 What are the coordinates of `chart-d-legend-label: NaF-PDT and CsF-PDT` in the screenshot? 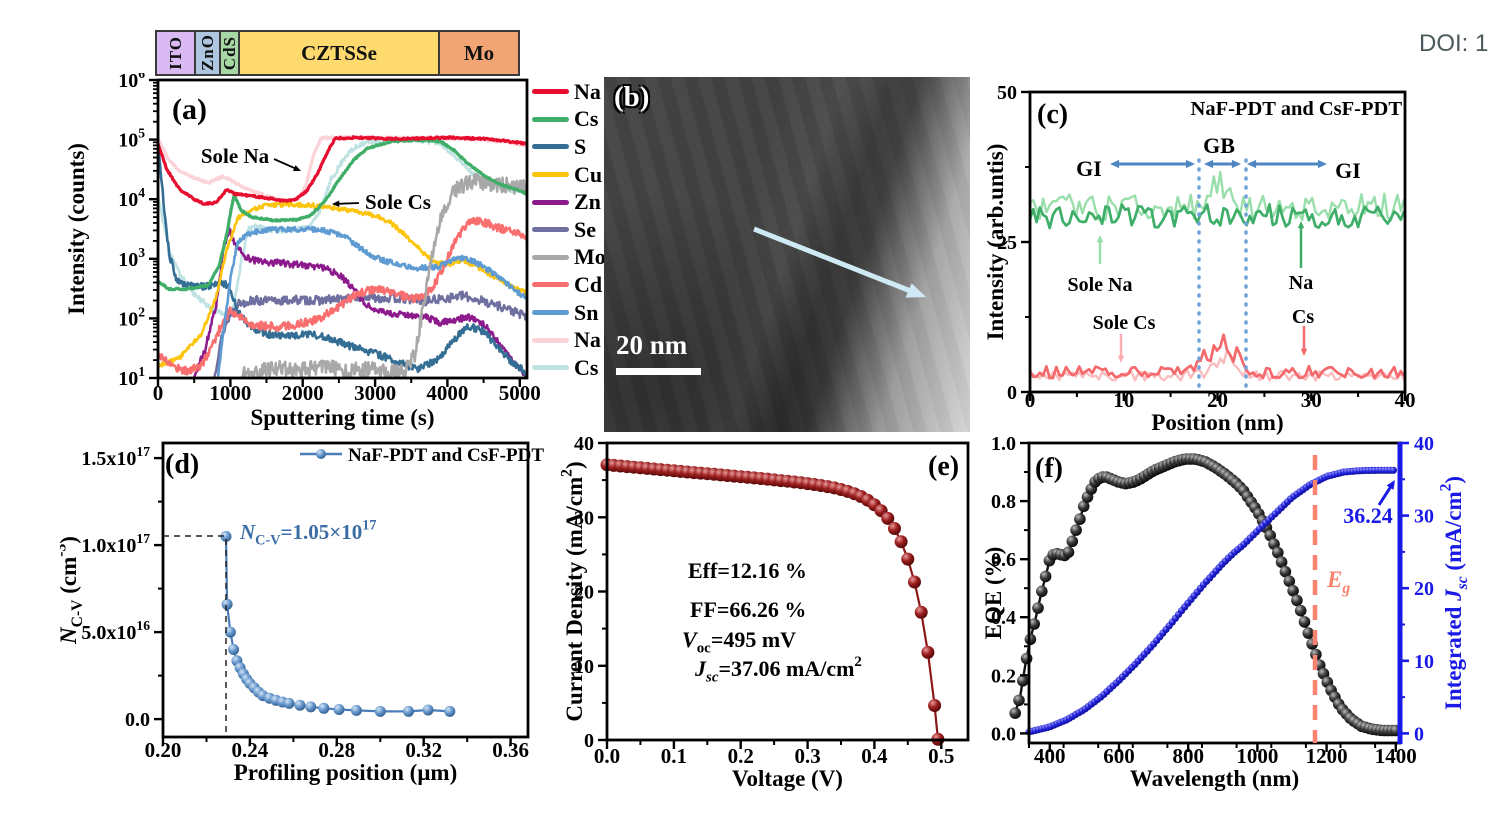 It's located at (446, 455).